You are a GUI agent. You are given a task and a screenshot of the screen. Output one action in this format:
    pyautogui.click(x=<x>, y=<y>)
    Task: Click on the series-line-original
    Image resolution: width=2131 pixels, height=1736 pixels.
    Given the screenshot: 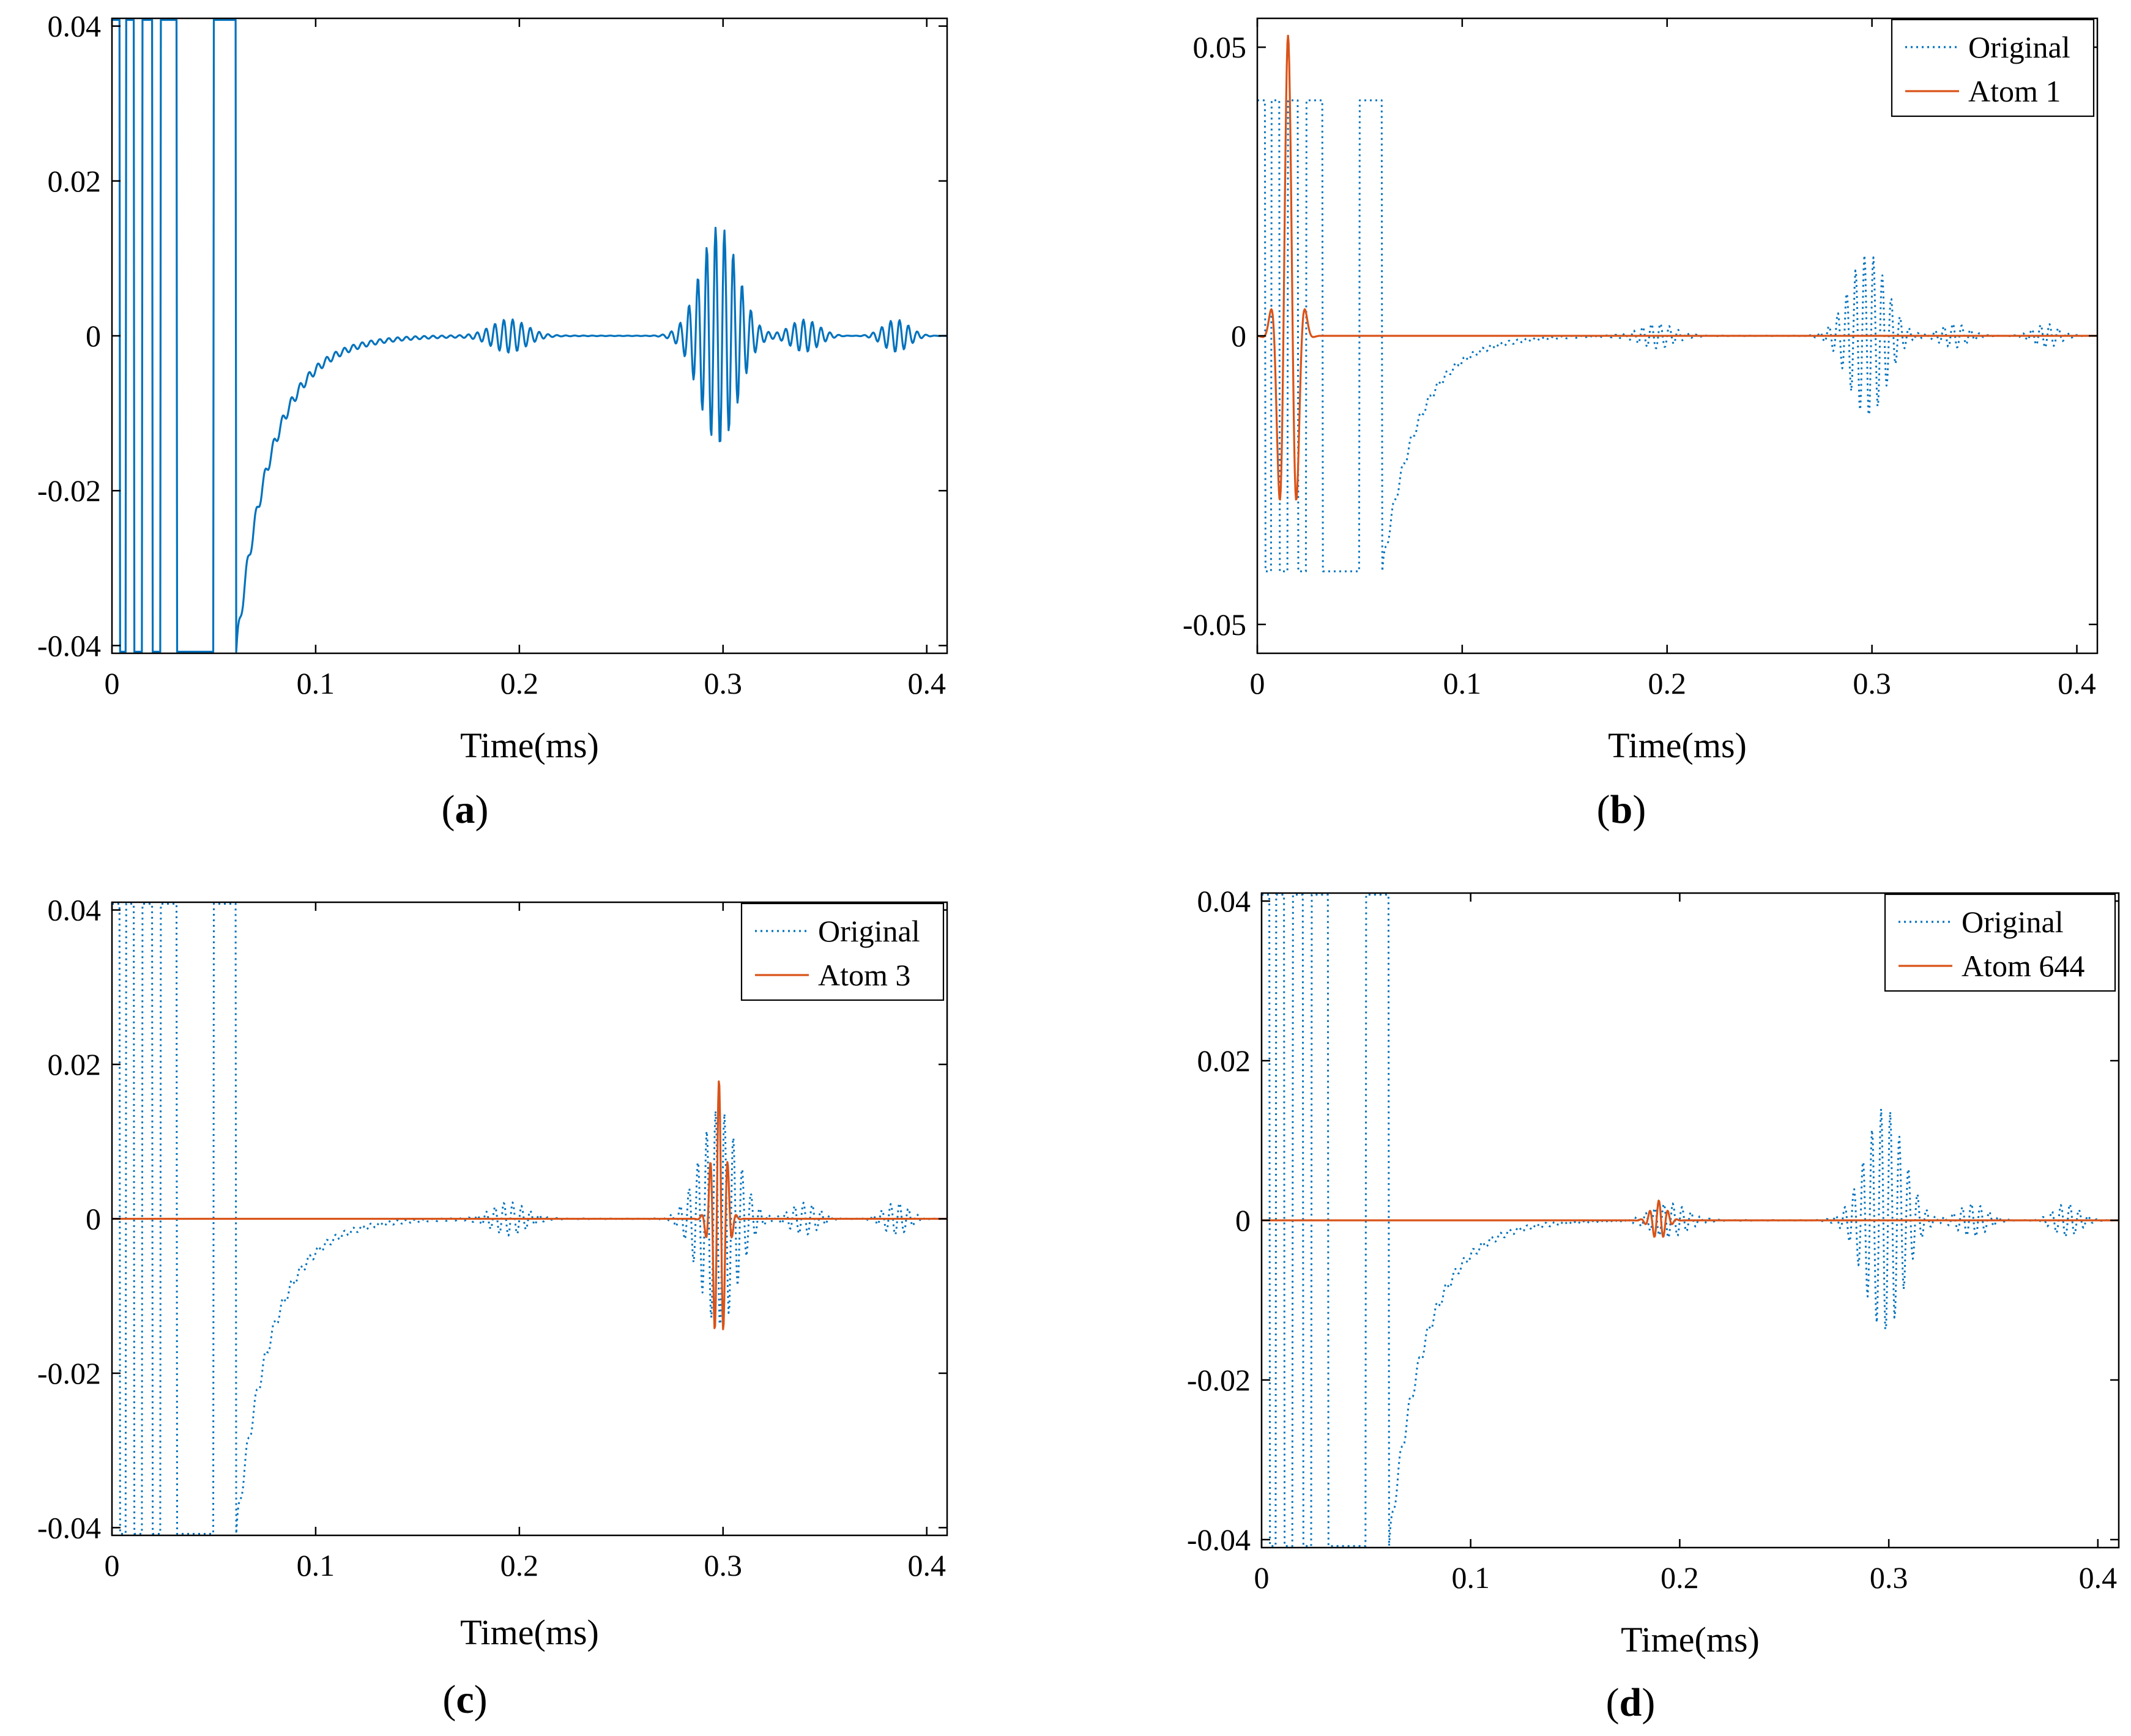 What is the action you would take?
    pyautogui.click(x=529, y=335)
    